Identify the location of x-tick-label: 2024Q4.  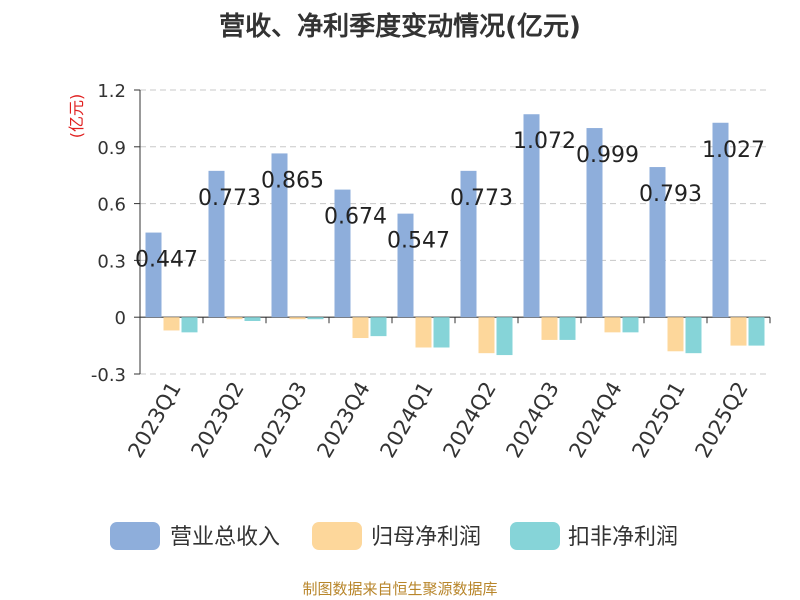
(595, 420).